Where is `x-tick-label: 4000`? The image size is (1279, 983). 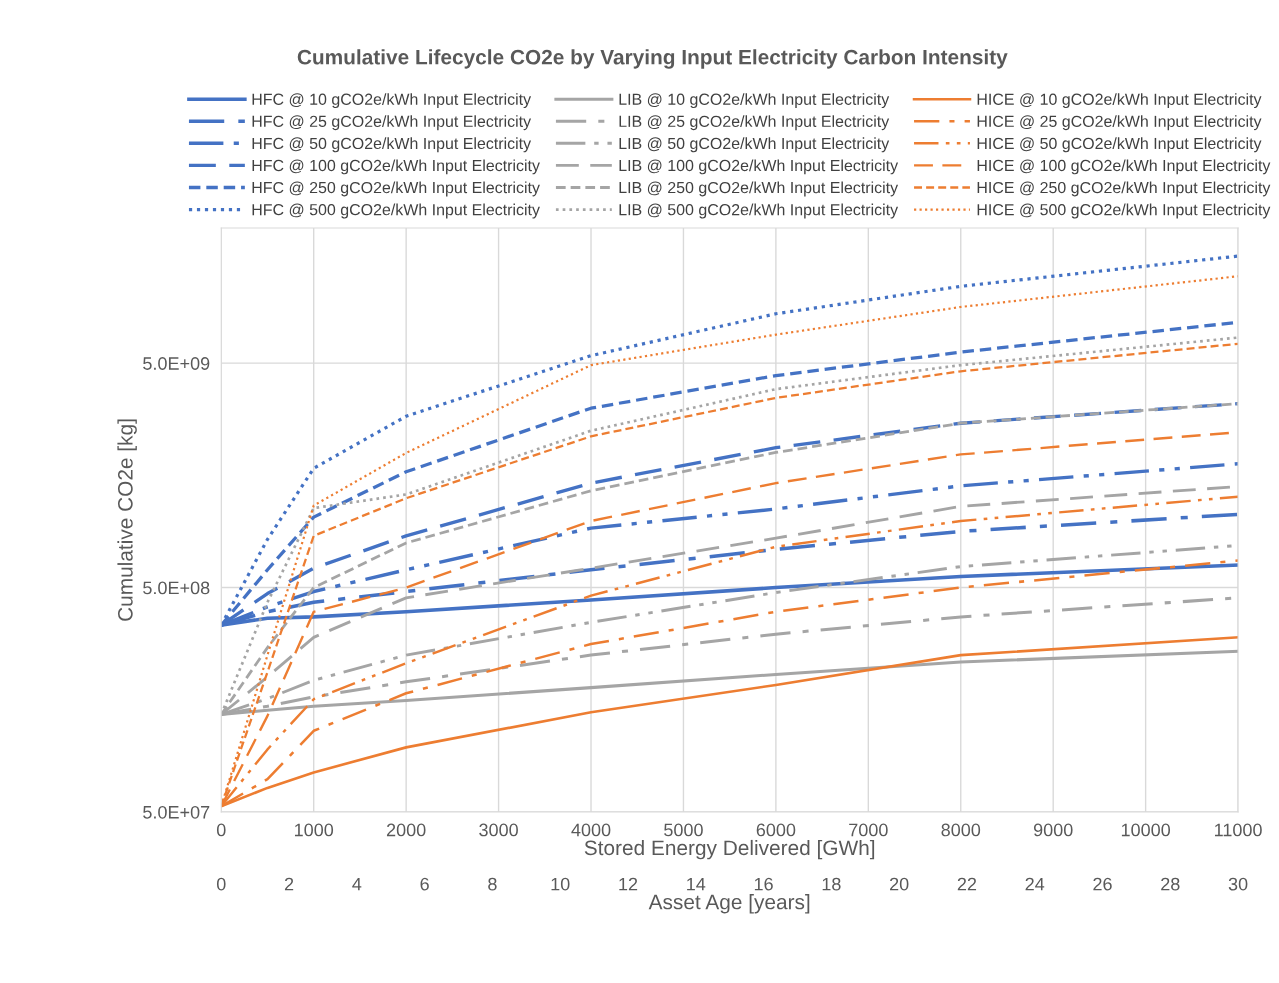 x-tick-label: 4000 is located at coordinates (591, 830).